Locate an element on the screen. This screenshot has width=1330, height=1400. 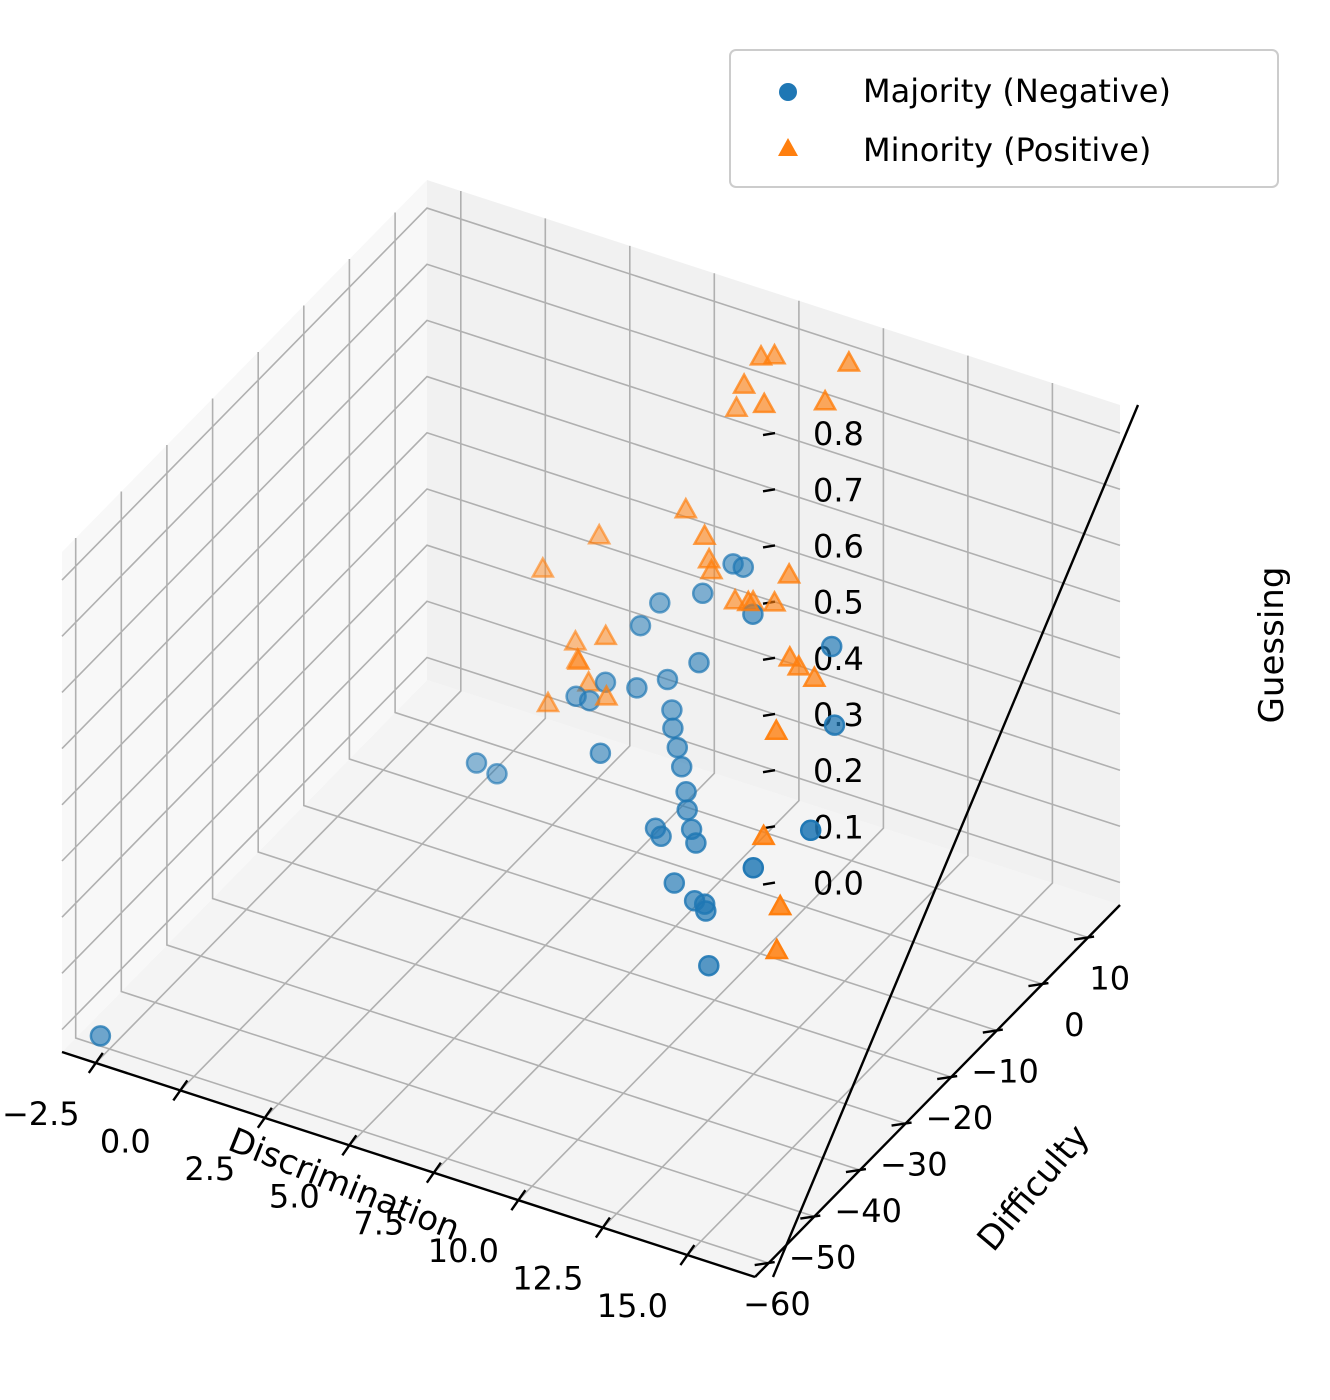
legend: Majority (Negative) Minority (Positive) is located at coordinates (1004, 118).